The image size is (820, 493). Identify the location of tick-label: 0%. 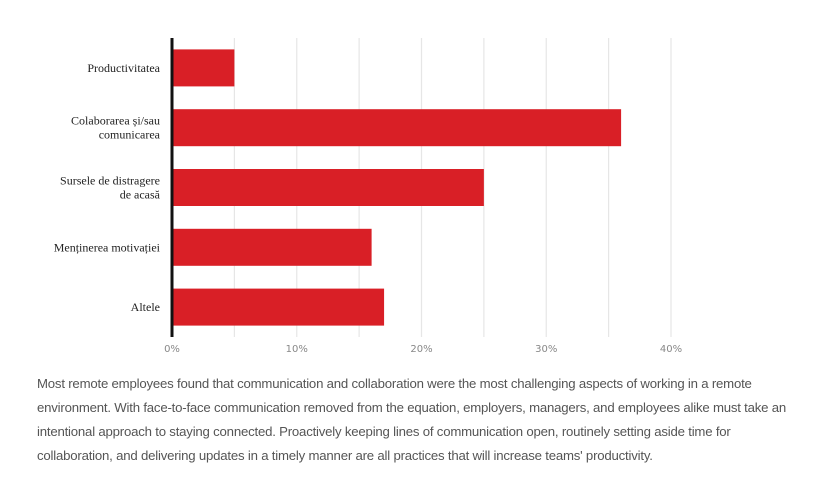
(172, 349).